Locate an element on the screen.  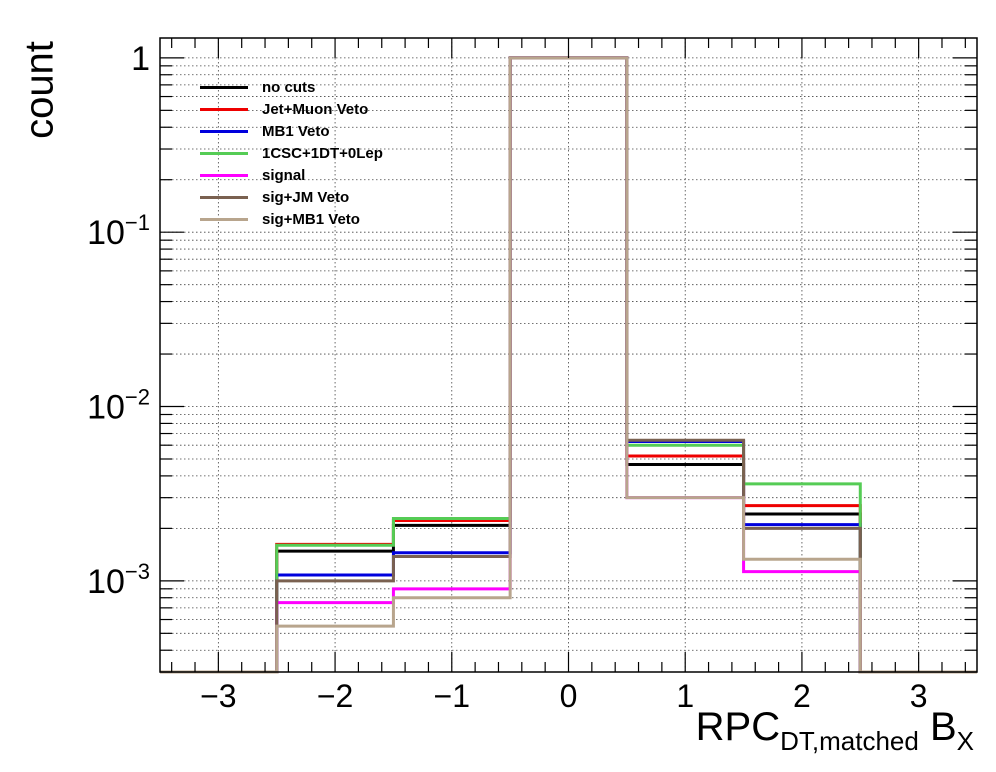
y-tick-label: 10⁻³ is located at coordinates (118, 580).